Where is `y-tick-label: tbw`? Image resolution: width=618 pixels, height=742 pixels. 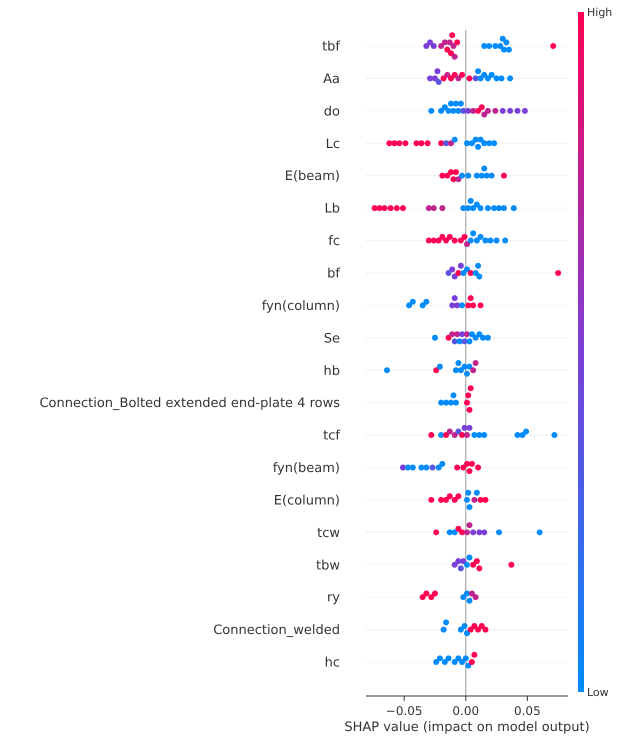 y-tick-label: tbw is located at coordinates (328, 566).